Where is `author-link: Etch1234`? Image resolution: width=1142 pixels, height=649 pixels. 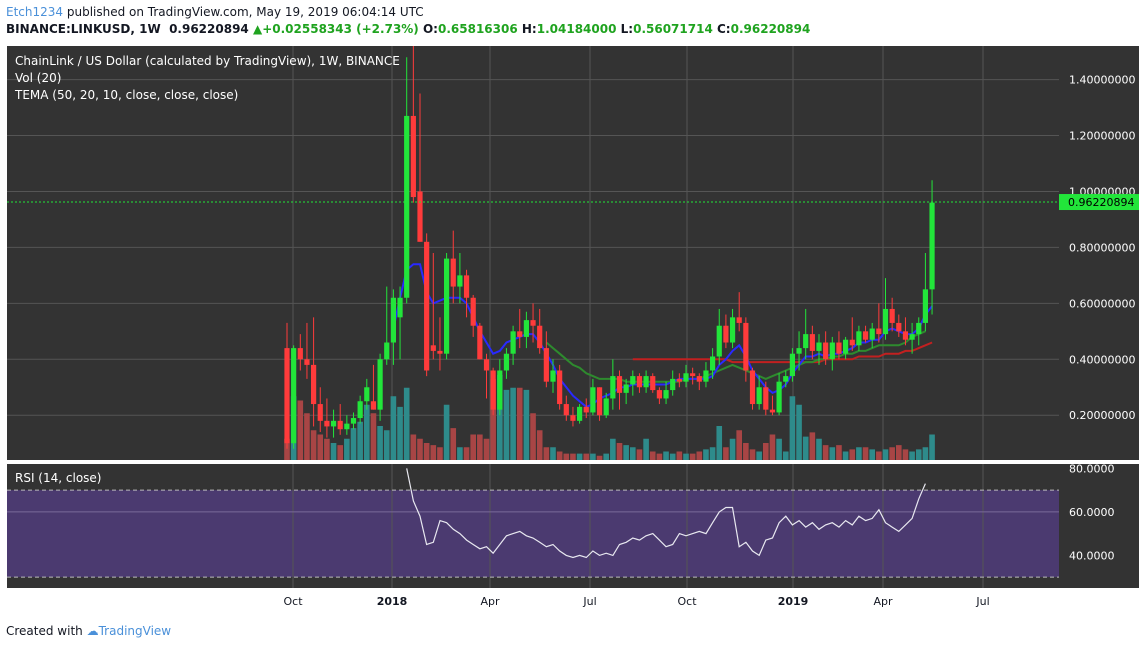
author-link: Etch1234 is located at coordinates (35, 12).